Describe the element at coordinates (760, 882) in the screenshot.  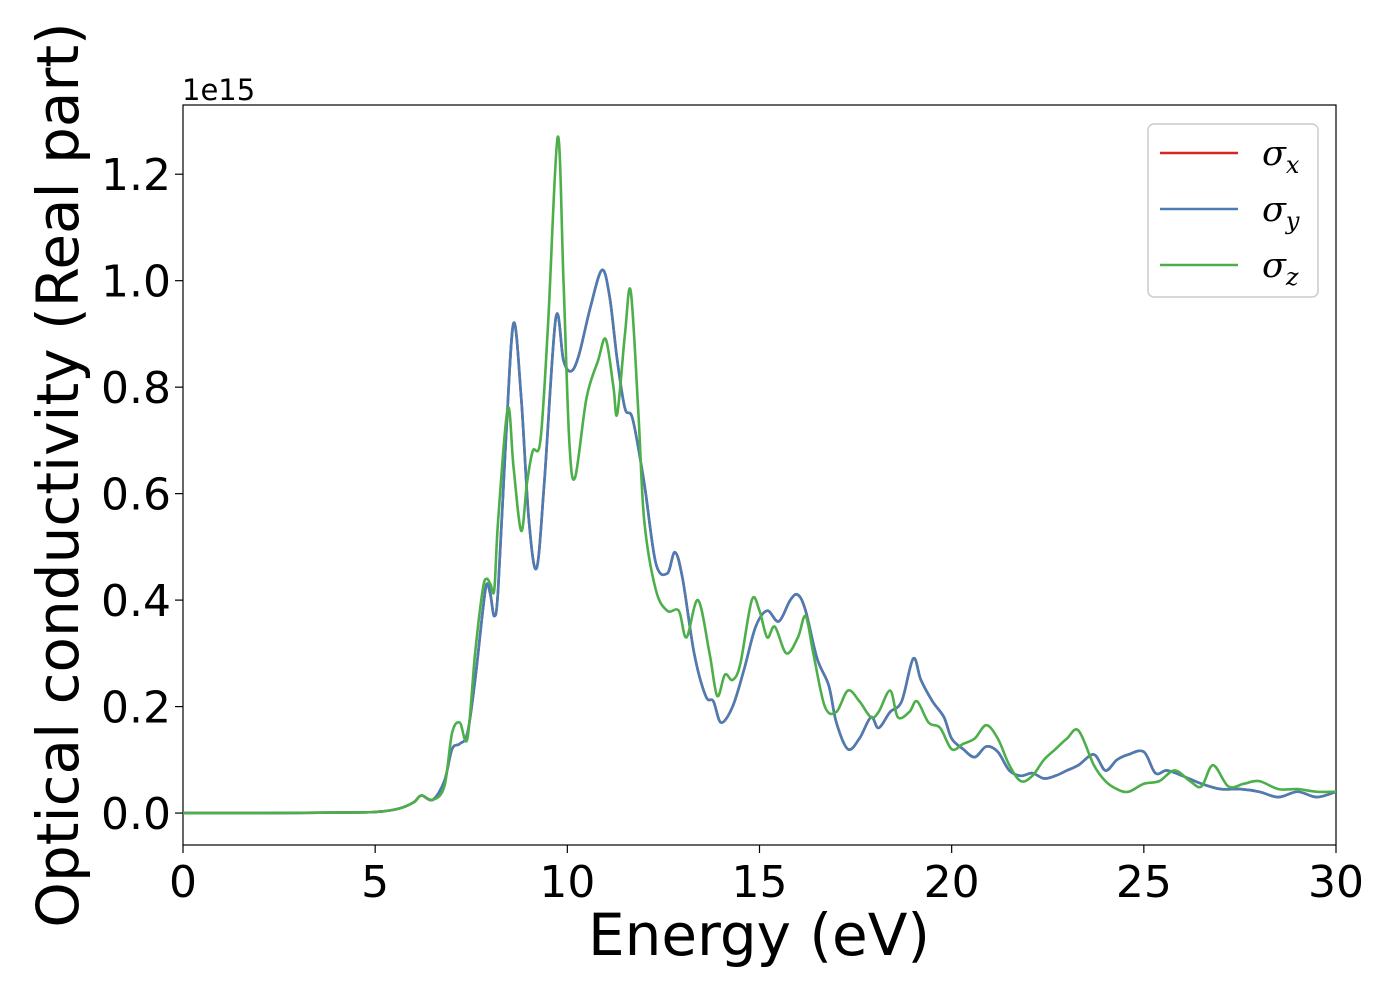
I see `x-tick-label: 15` at that location.